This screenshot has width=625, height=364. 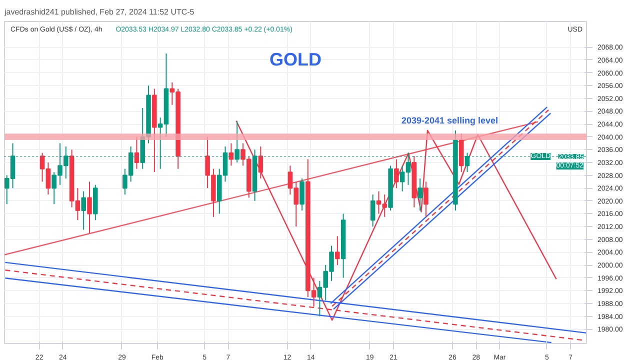 What do you see at coordinates (296, 60) in the screenshot?
I see `text: GOLD` at bounding box center [296, 60].